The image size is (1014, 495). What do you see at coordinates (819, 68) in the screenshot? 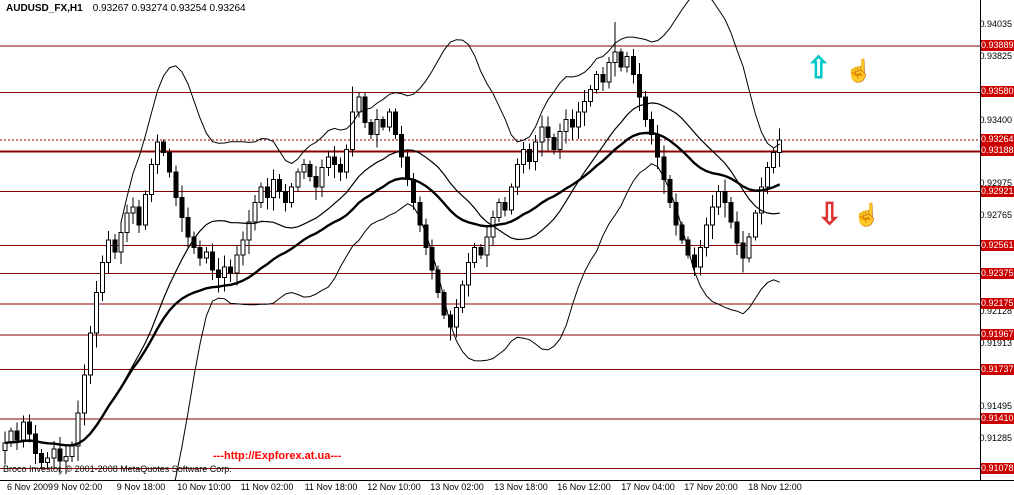
I see `up-arrow-icon: ⇧` at bounding box center [819, 68].